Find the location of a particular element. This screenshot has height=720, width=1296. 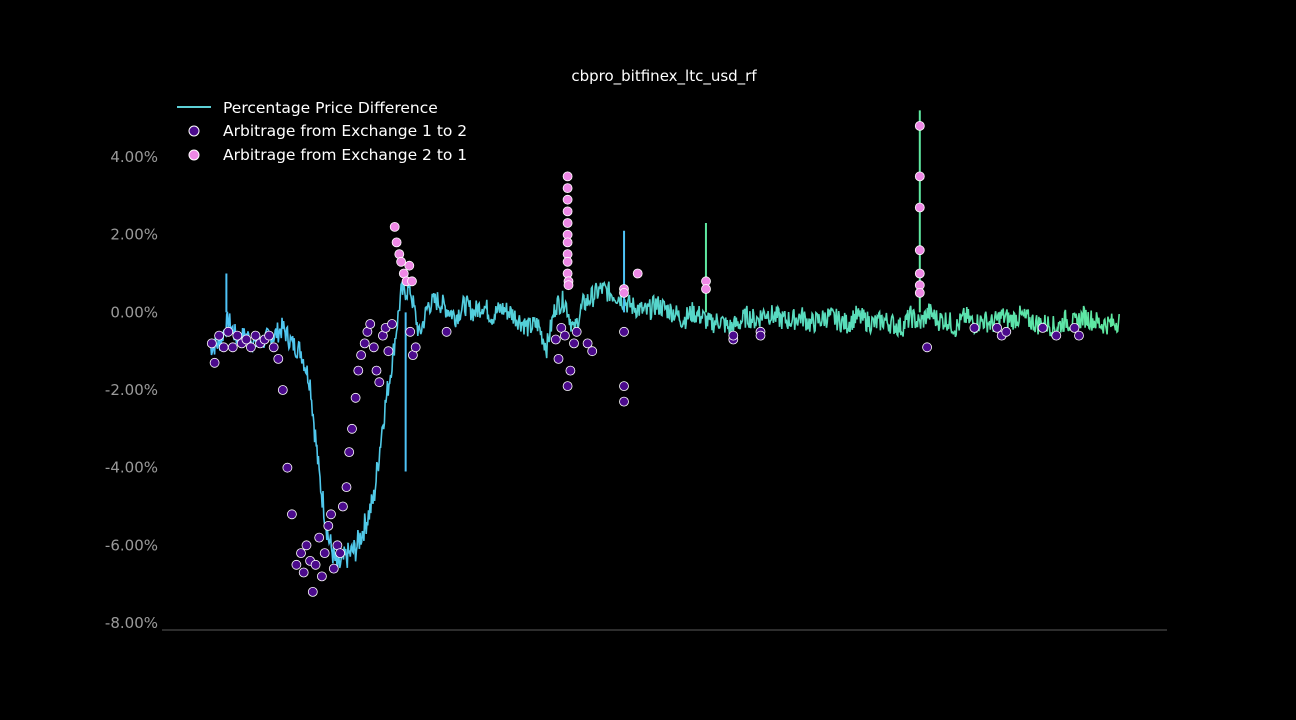

y-tick-label: 4.00% is located at coordinates (134, 157).